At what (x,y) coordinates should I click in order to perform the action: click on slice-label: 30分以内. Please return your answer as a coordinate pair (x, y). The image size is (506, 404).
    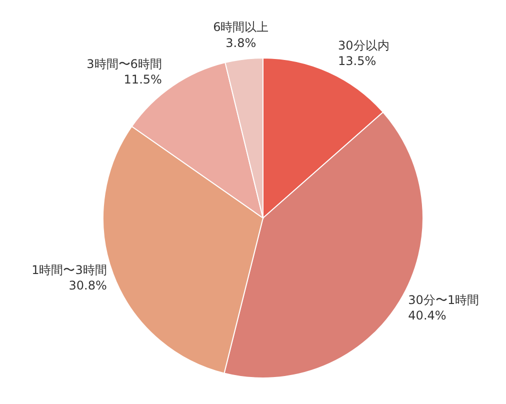
    Looking at the image, I should click on (364, 45).